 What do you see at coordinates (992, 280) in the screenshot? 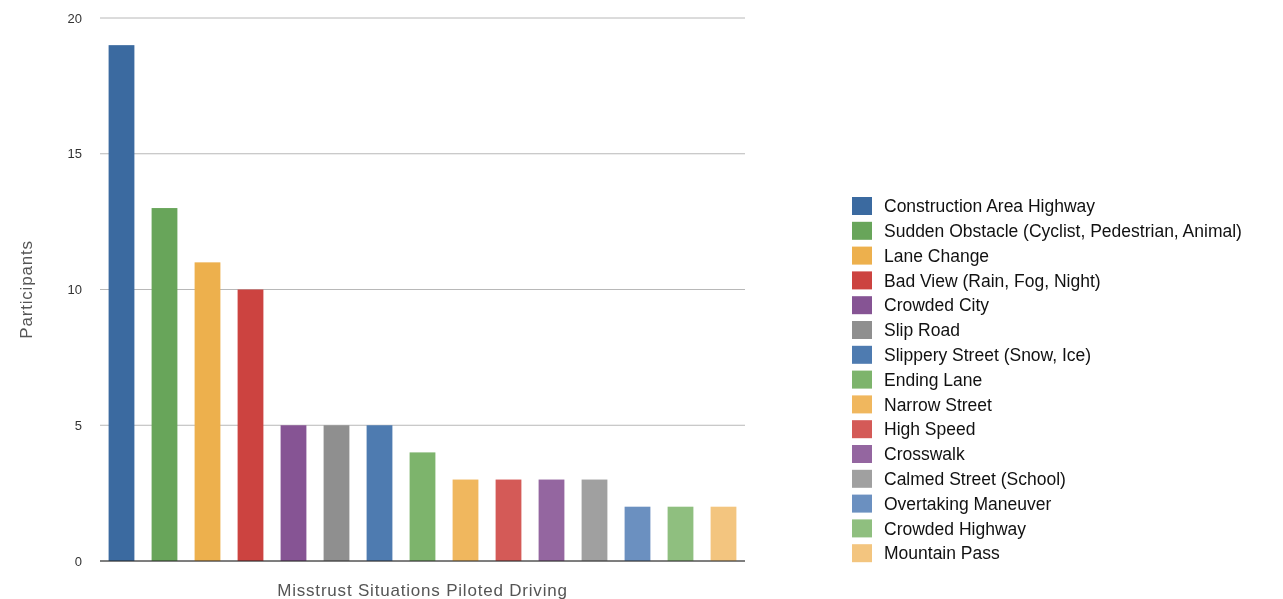
I see `legend-label: Bad View (Rain, Fog, Night)` at bounding box center [992, 280].